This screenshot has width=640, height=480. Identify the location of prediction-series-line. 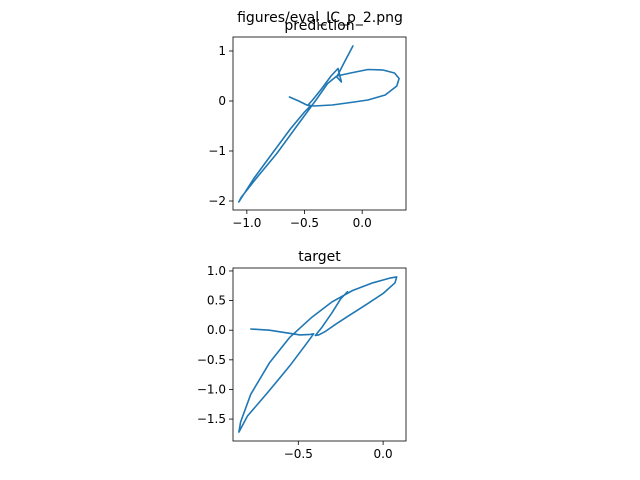
(319, 124).